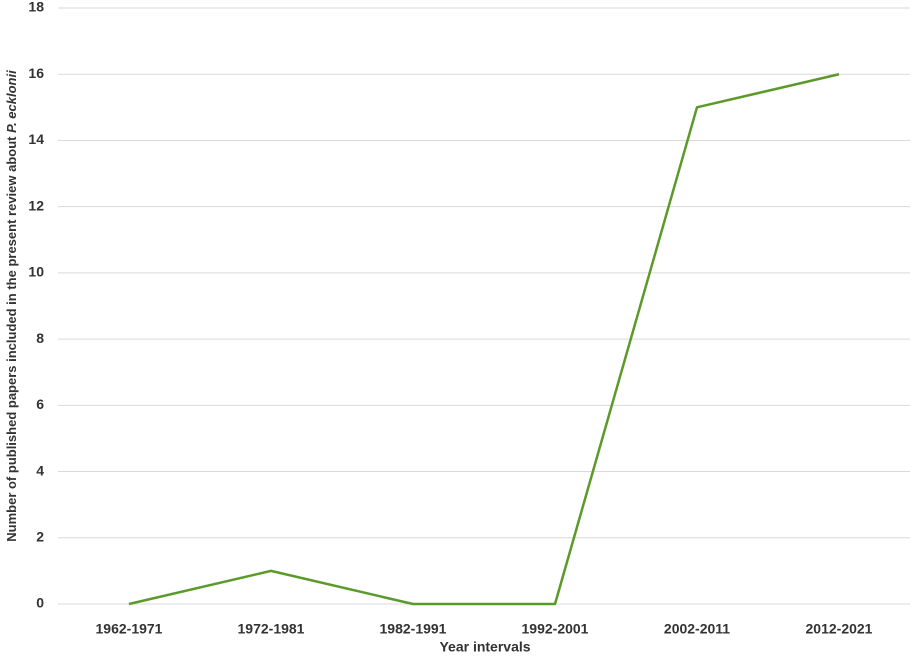 The width and height of the screenshot is (913, 657). I want to click on y-axis-label-species: P. ecklonii, so click(11, 101).